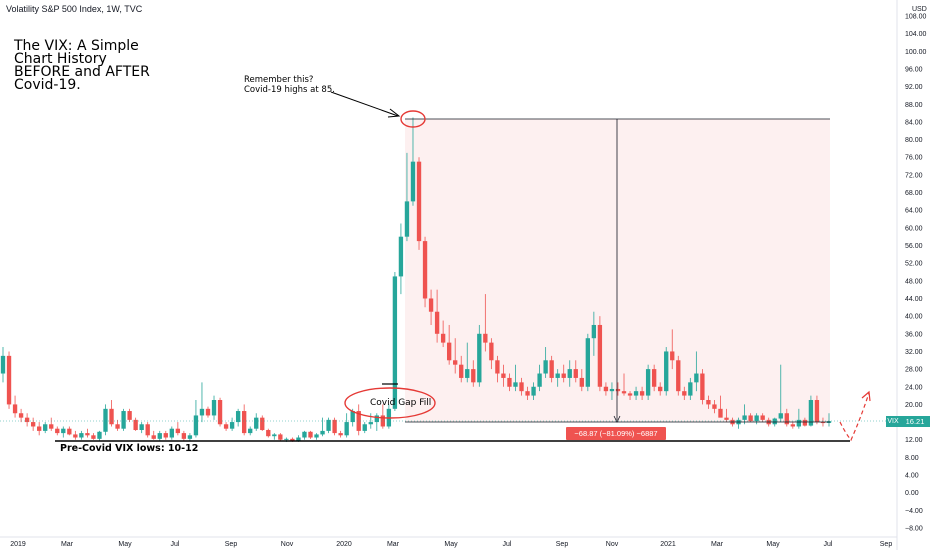 The height and width of the screenshot is (550, 932). What do you see at coordinates (401, 403) in the screenshot?
I see `annotation-gap-fill: Covid Gap Fill` at bounding box center [401, 403].